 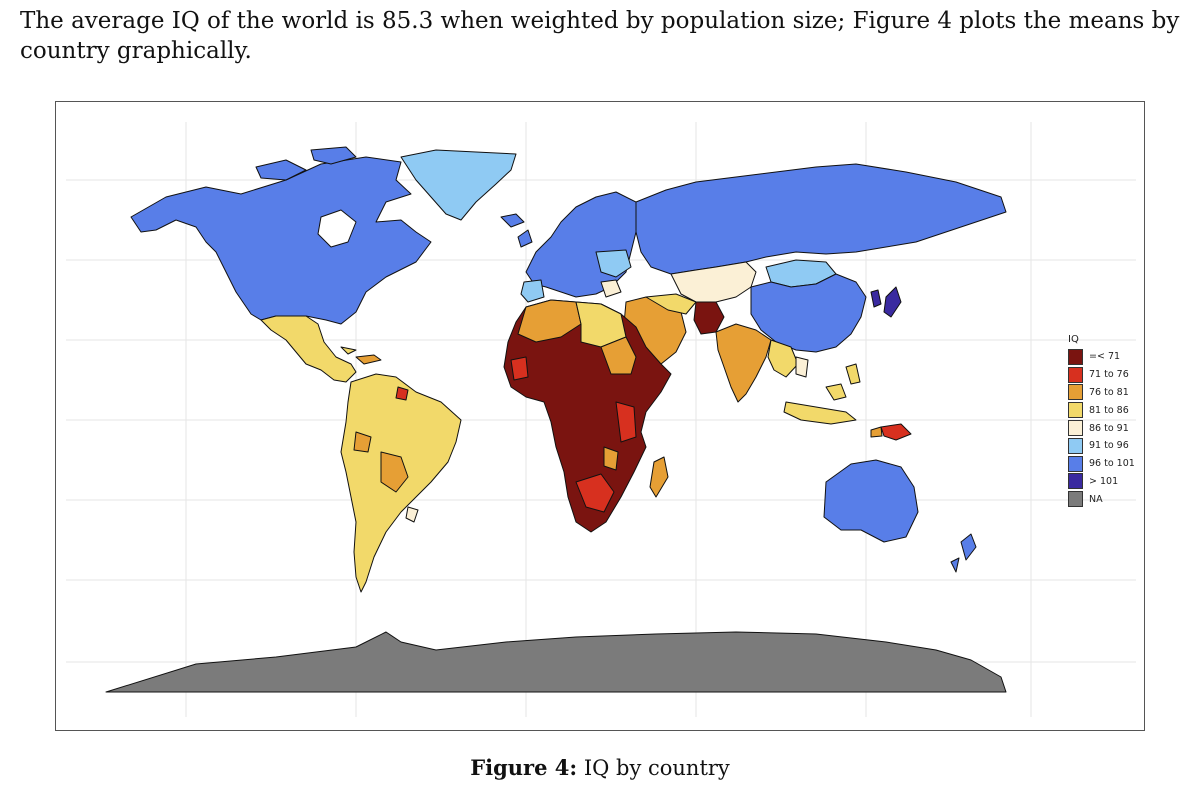 I want to click on region-india, so click(x=743, y=363).